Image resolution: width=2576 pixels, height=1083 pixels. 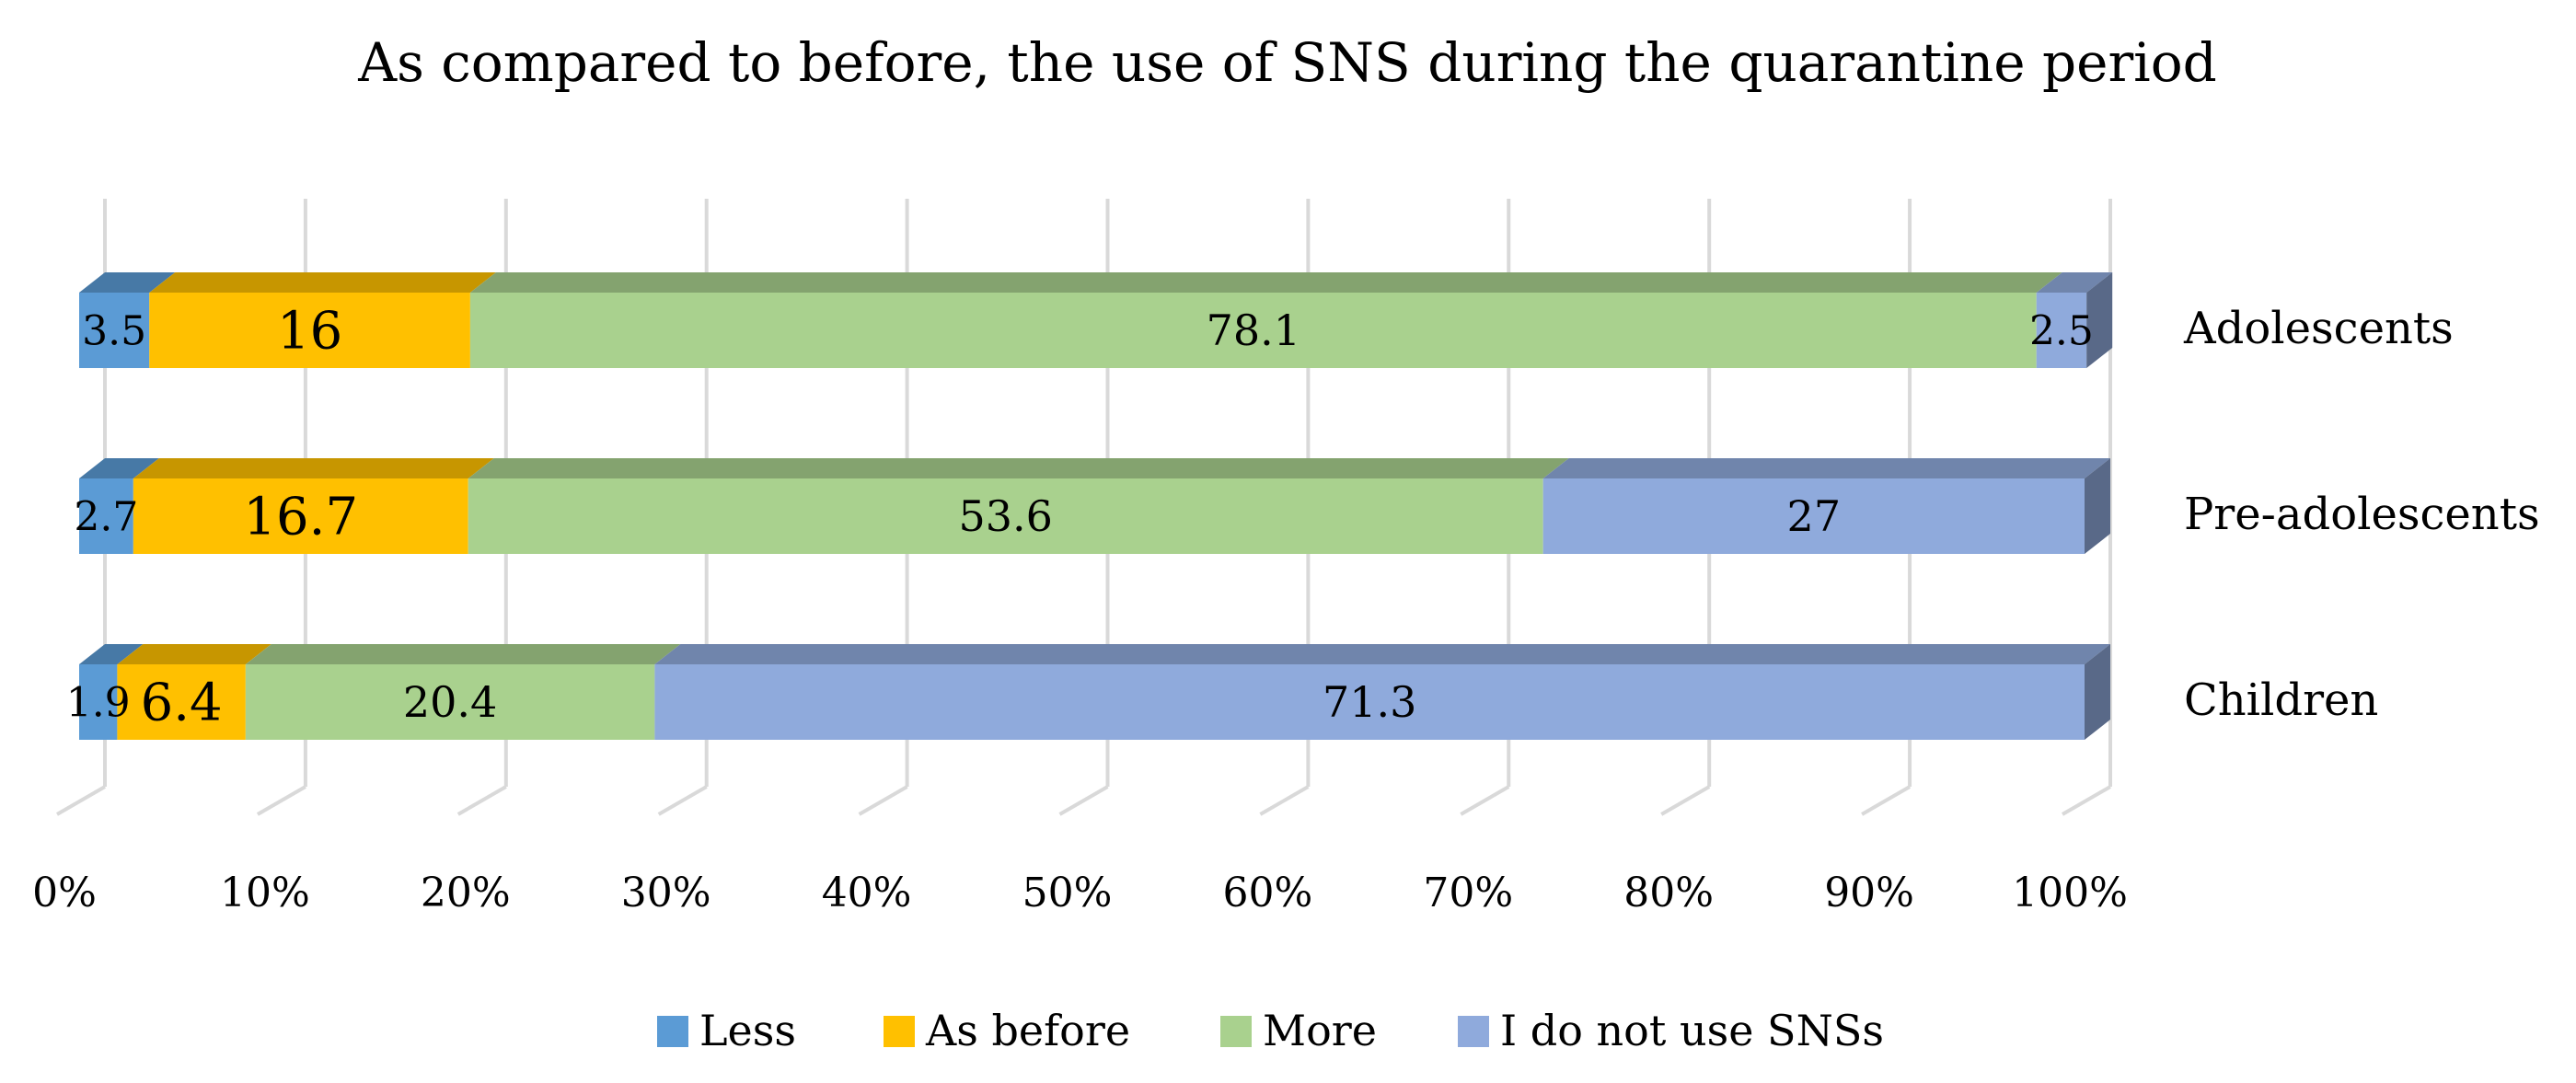 I want to click on data-label: 2.7, so click(x=106, y=516).